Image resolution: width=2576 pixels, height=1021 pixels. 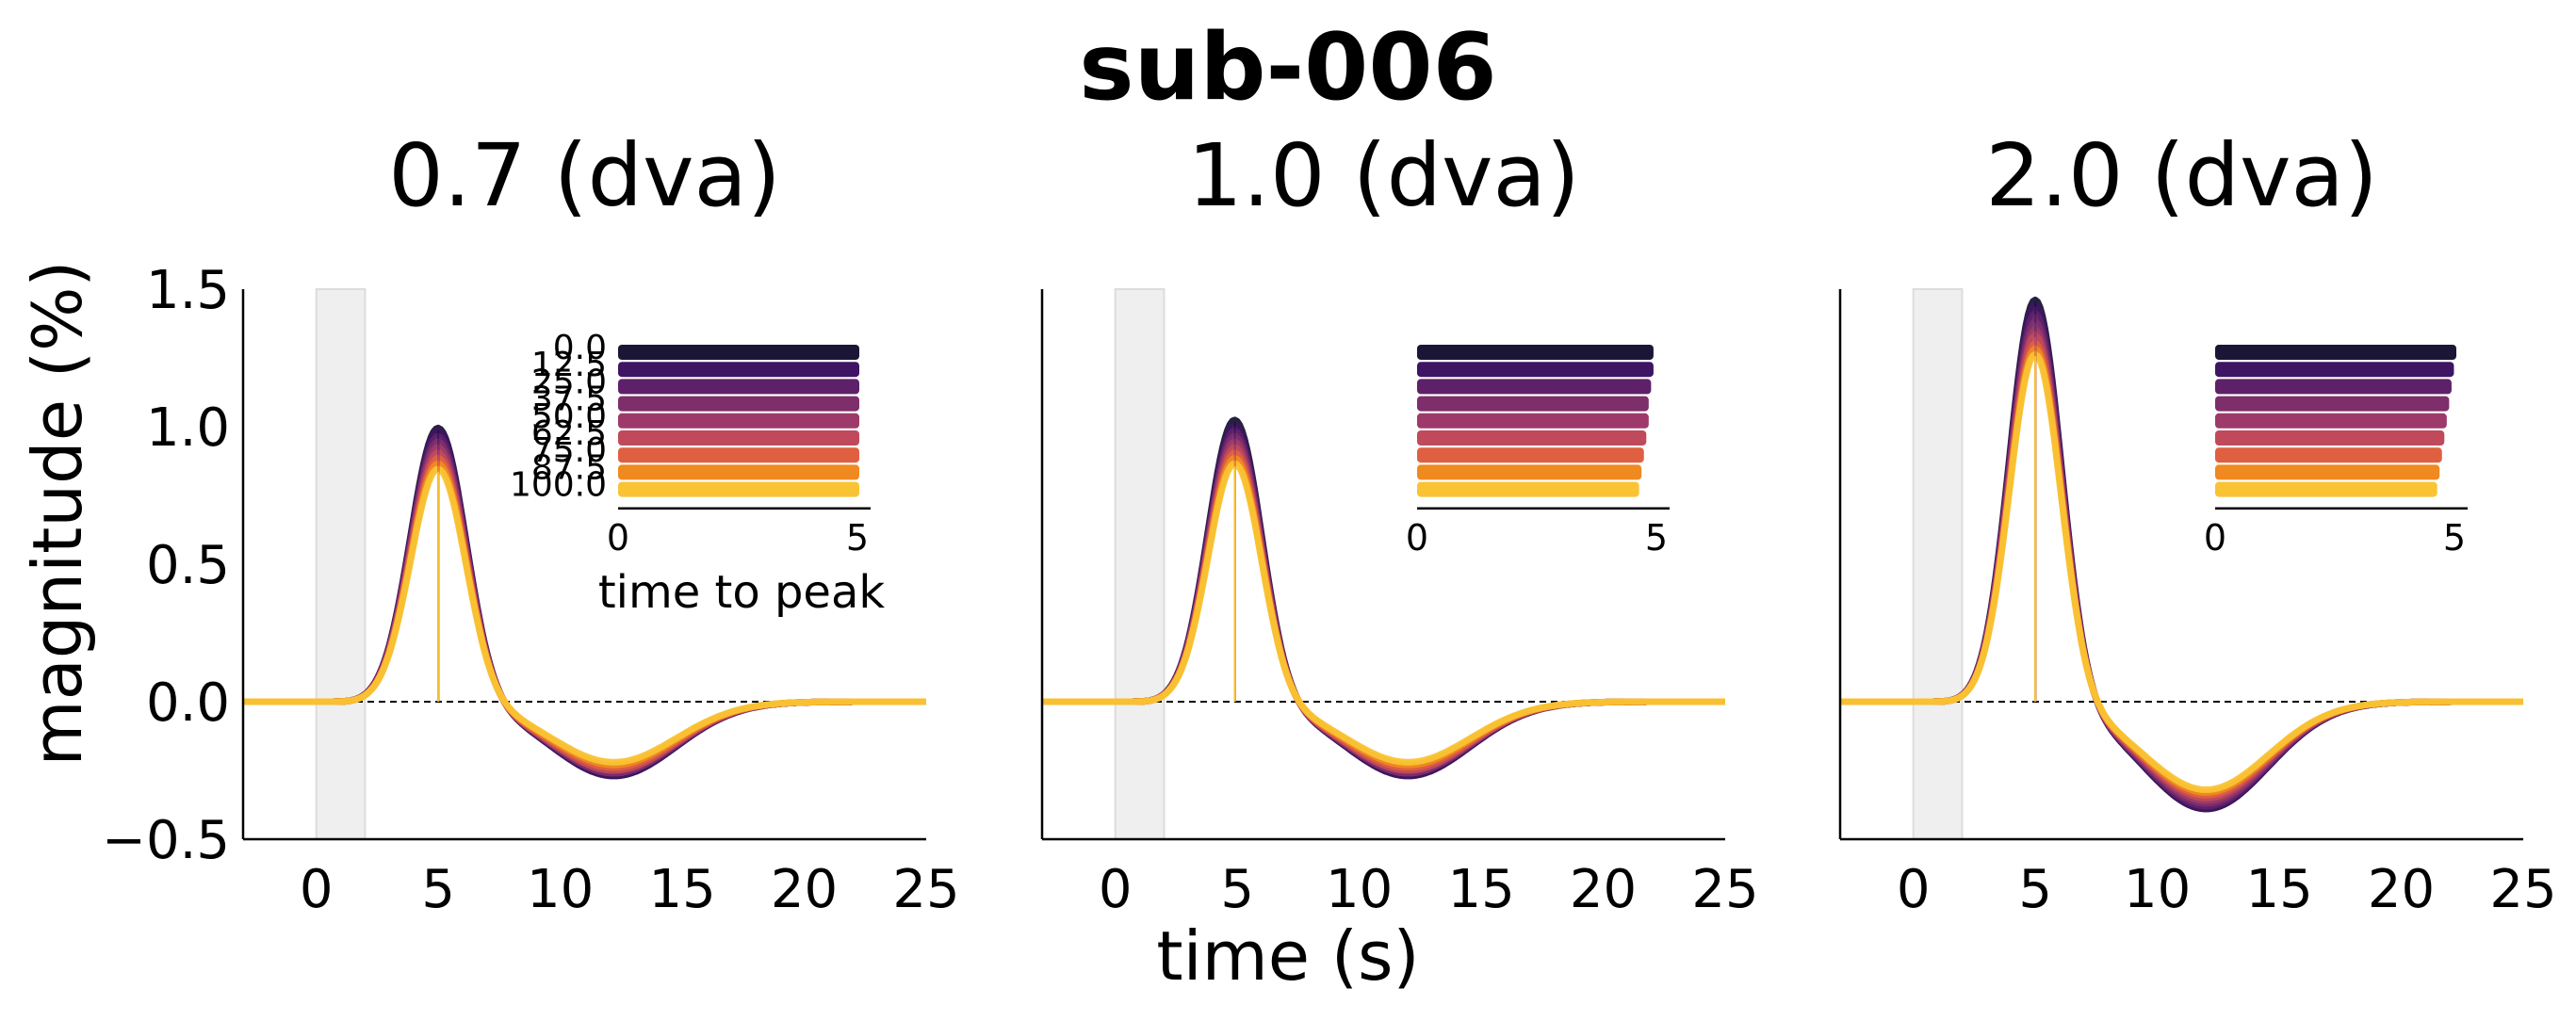 What do you see at coordinates (1287, 956) in the screenshot?
I see `figure-xlabel: time (s)` at bounding box center [1287, 956].